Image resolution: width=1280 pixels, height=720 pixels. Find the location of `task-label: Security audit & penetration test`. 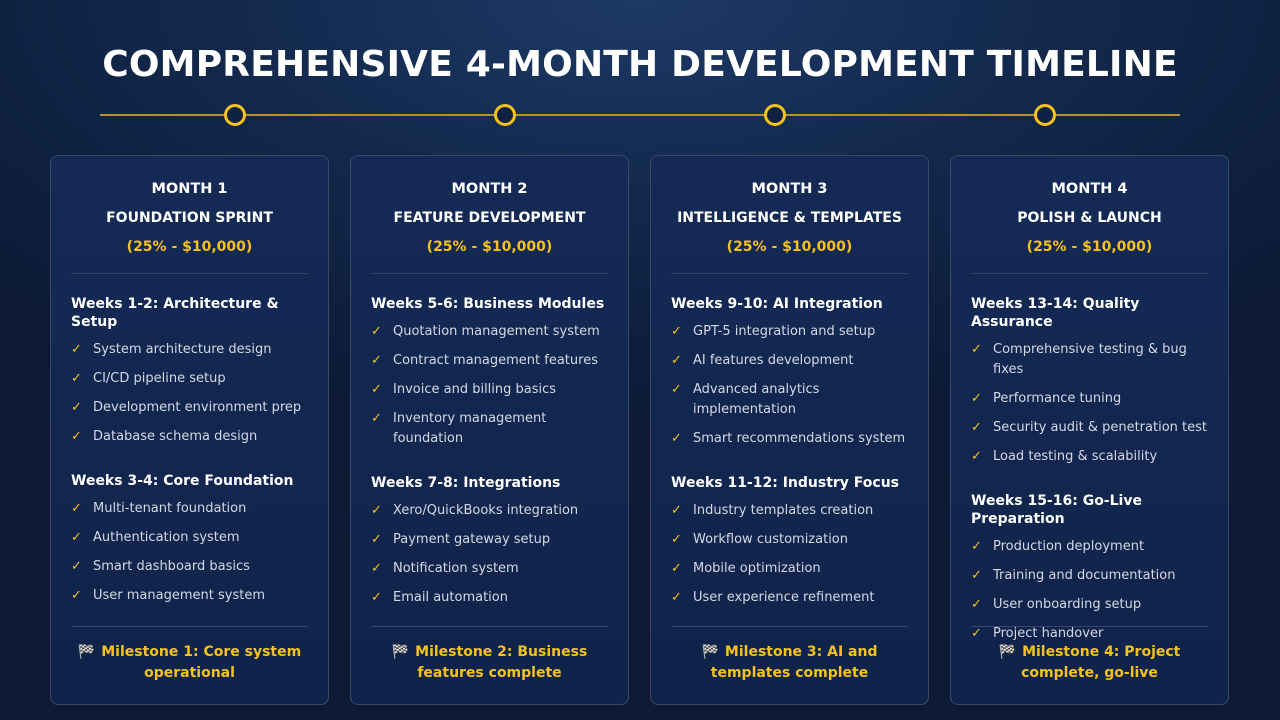

task-label: Security audit & penetration test is located at coordinates (1100, 427).